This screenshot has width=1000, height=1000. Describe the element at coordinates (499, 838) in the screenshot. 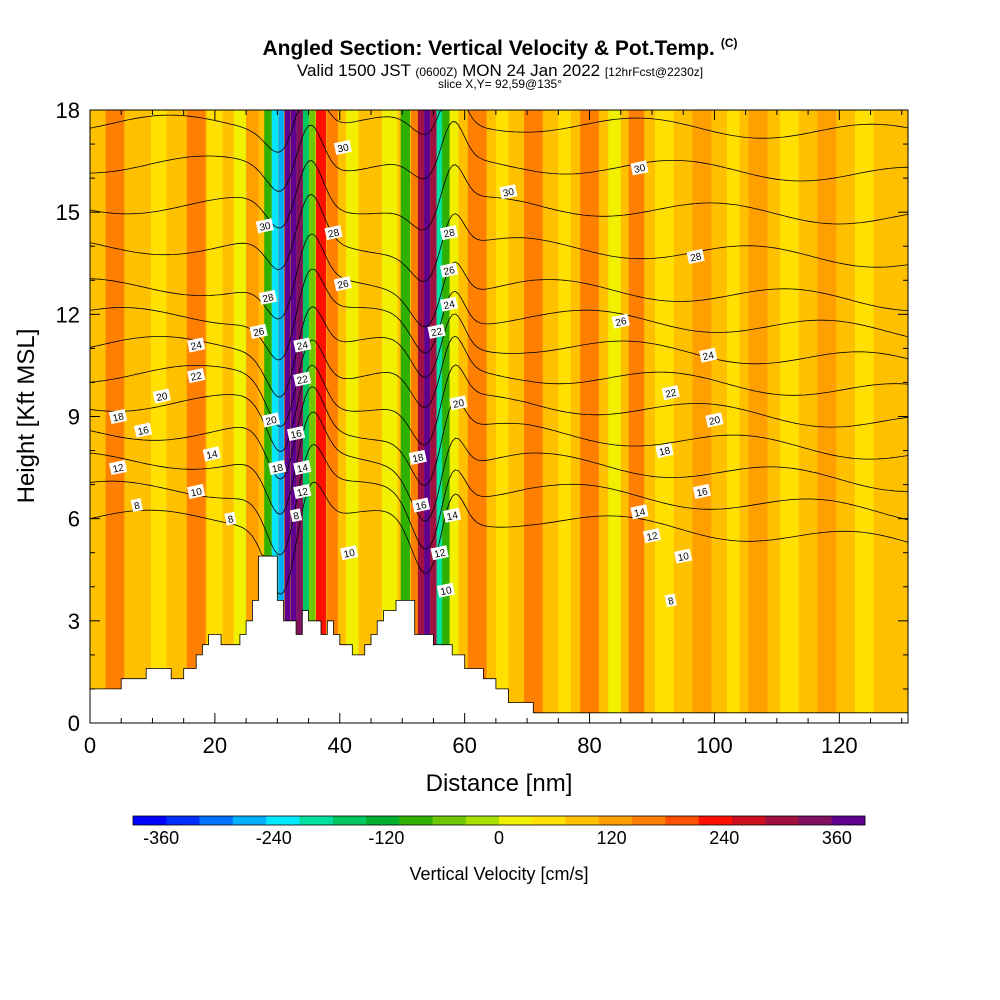

I see `colorbar-tick-label: 0` at that location.